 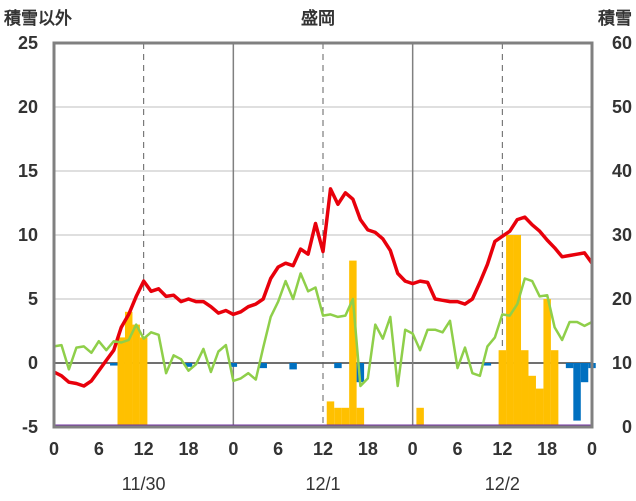 I want to click on left-y-tick-label: 5, so click(x=33, y=299).